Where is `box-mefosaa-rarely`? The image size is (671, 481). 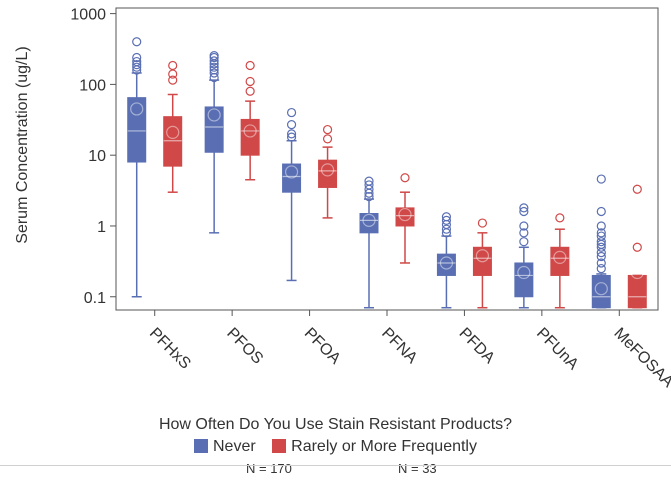
box-mefosaa-rarely is located at coordinates (637, 246).